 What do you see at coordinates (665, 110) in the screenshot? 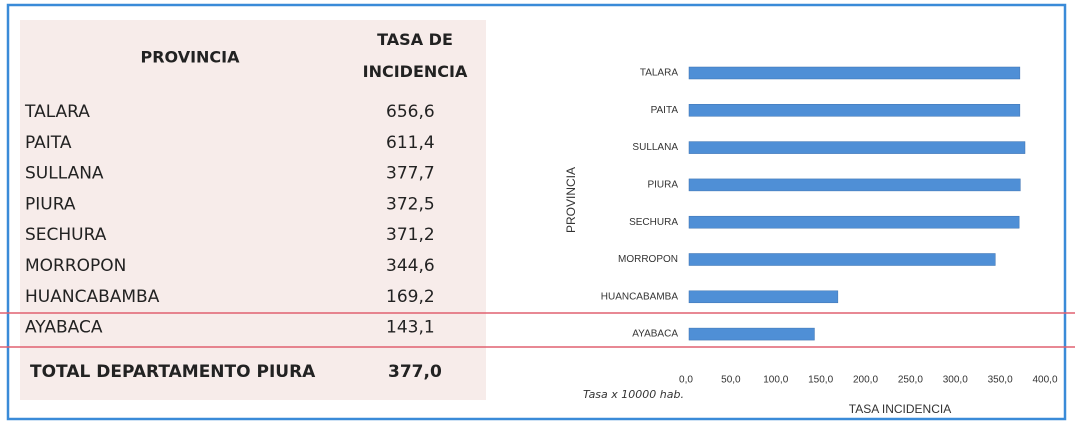
I see `y-tick-label: PAITA` at bounding box center [665, 110].